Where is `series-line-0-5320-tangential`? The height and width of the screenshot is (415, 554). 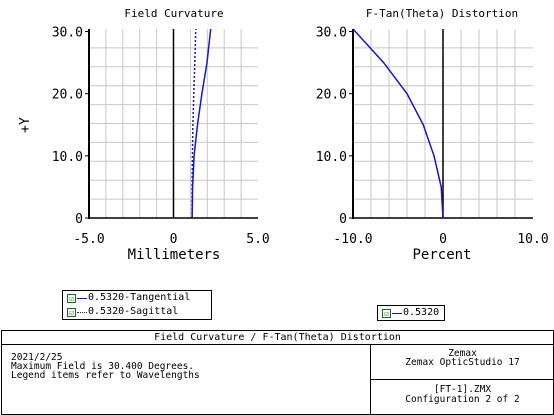
series-line-0-5320-tangential is located at coordinates (201, 123).